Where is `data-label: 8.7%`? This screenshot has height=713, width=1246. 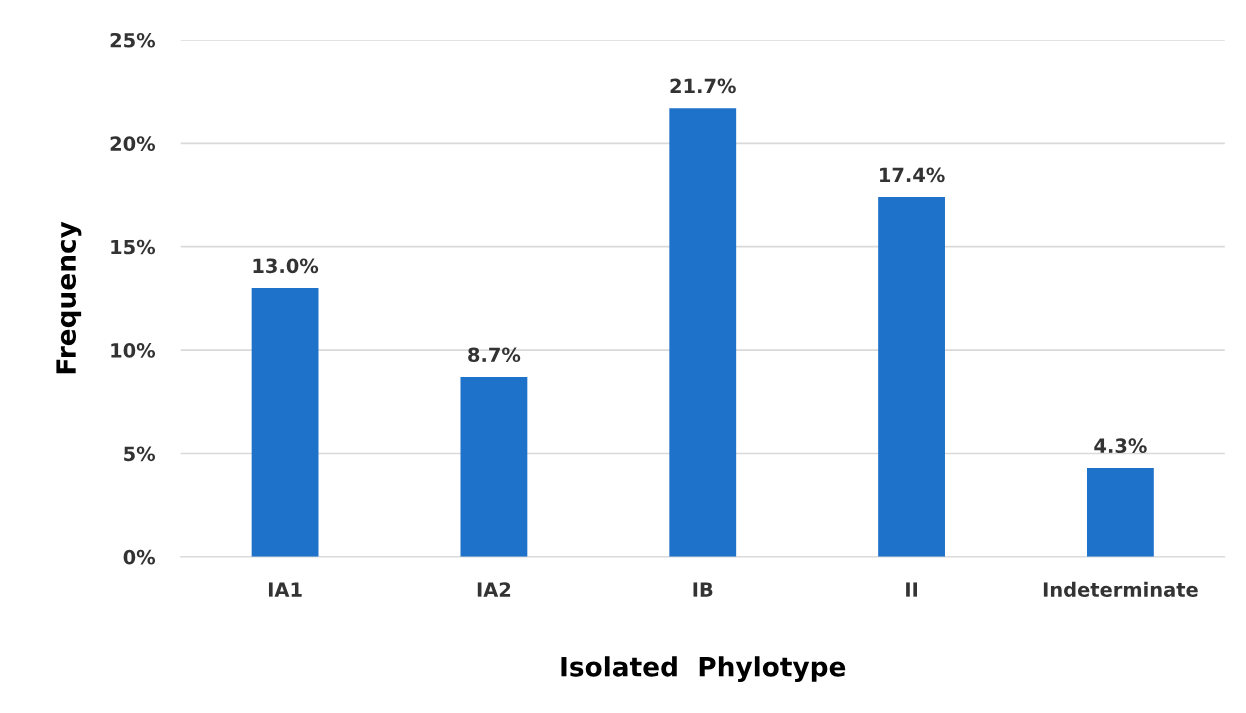
data-label: 8.7% is located at coordinates (494, 355).